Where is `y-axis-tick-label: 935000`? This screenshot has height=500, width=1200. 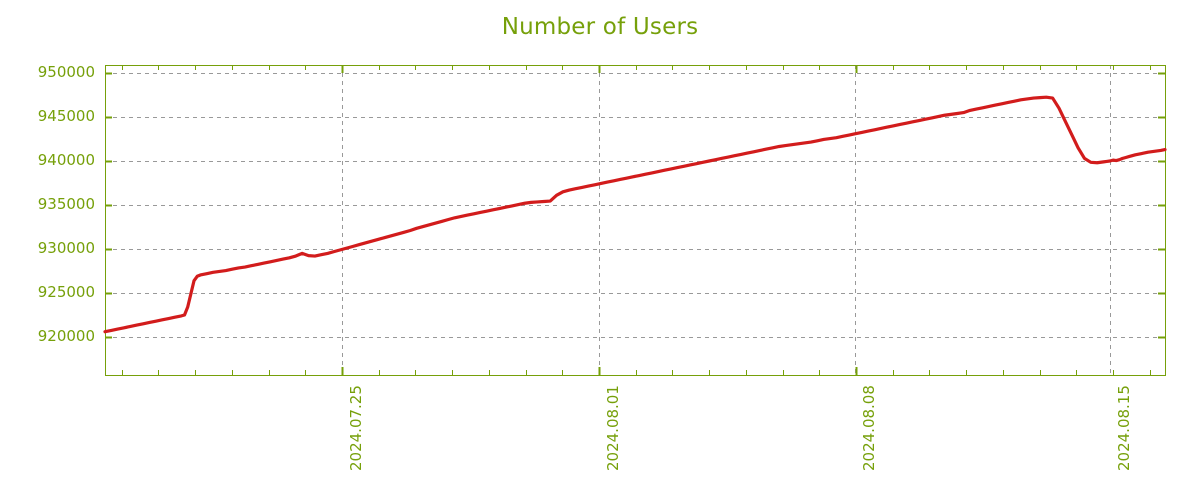 y-axis-tick-label: 935000 is located at coordinates (66, 204).